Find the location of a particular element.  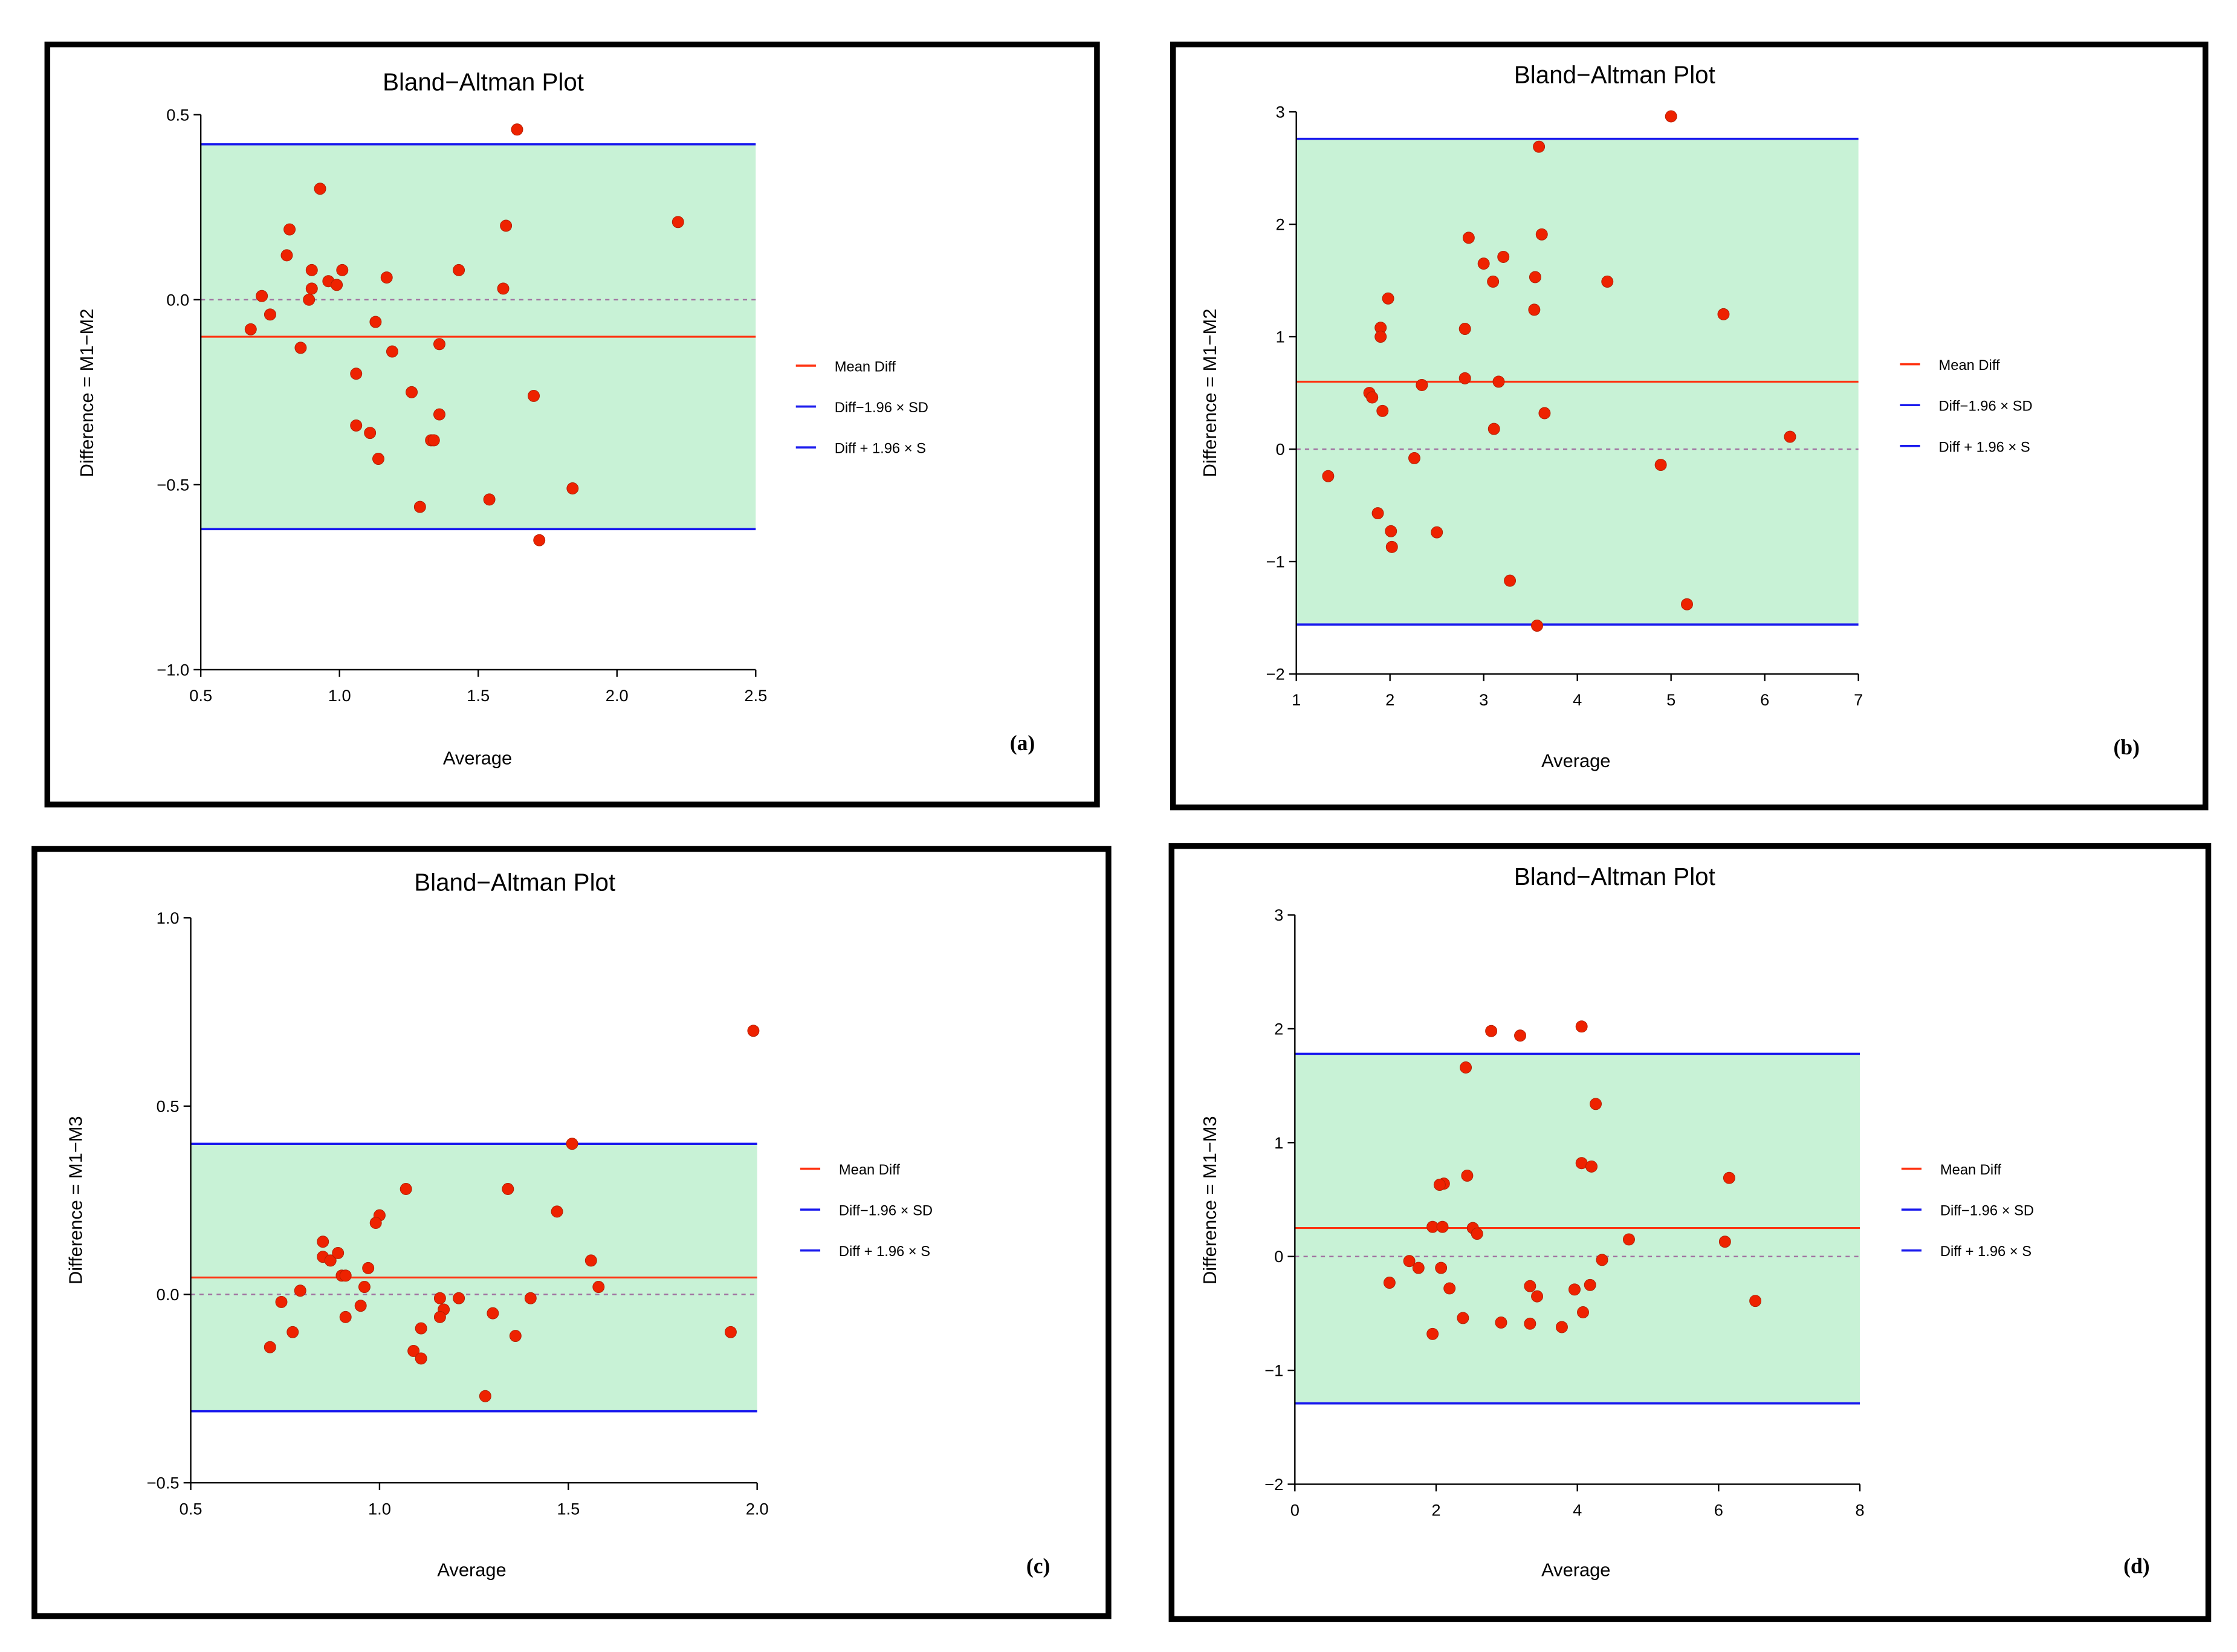

x-tick-label: 2.5 is located at coordinates (755, 696).